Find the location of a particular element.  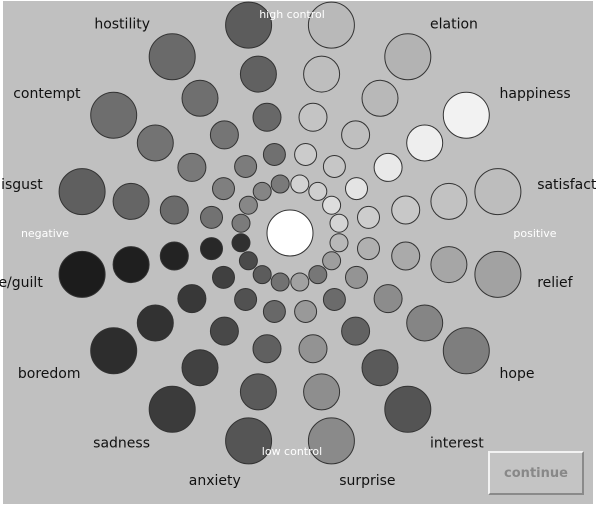

emotion-label-surprise: surprise is located at coordinates (367, 481).